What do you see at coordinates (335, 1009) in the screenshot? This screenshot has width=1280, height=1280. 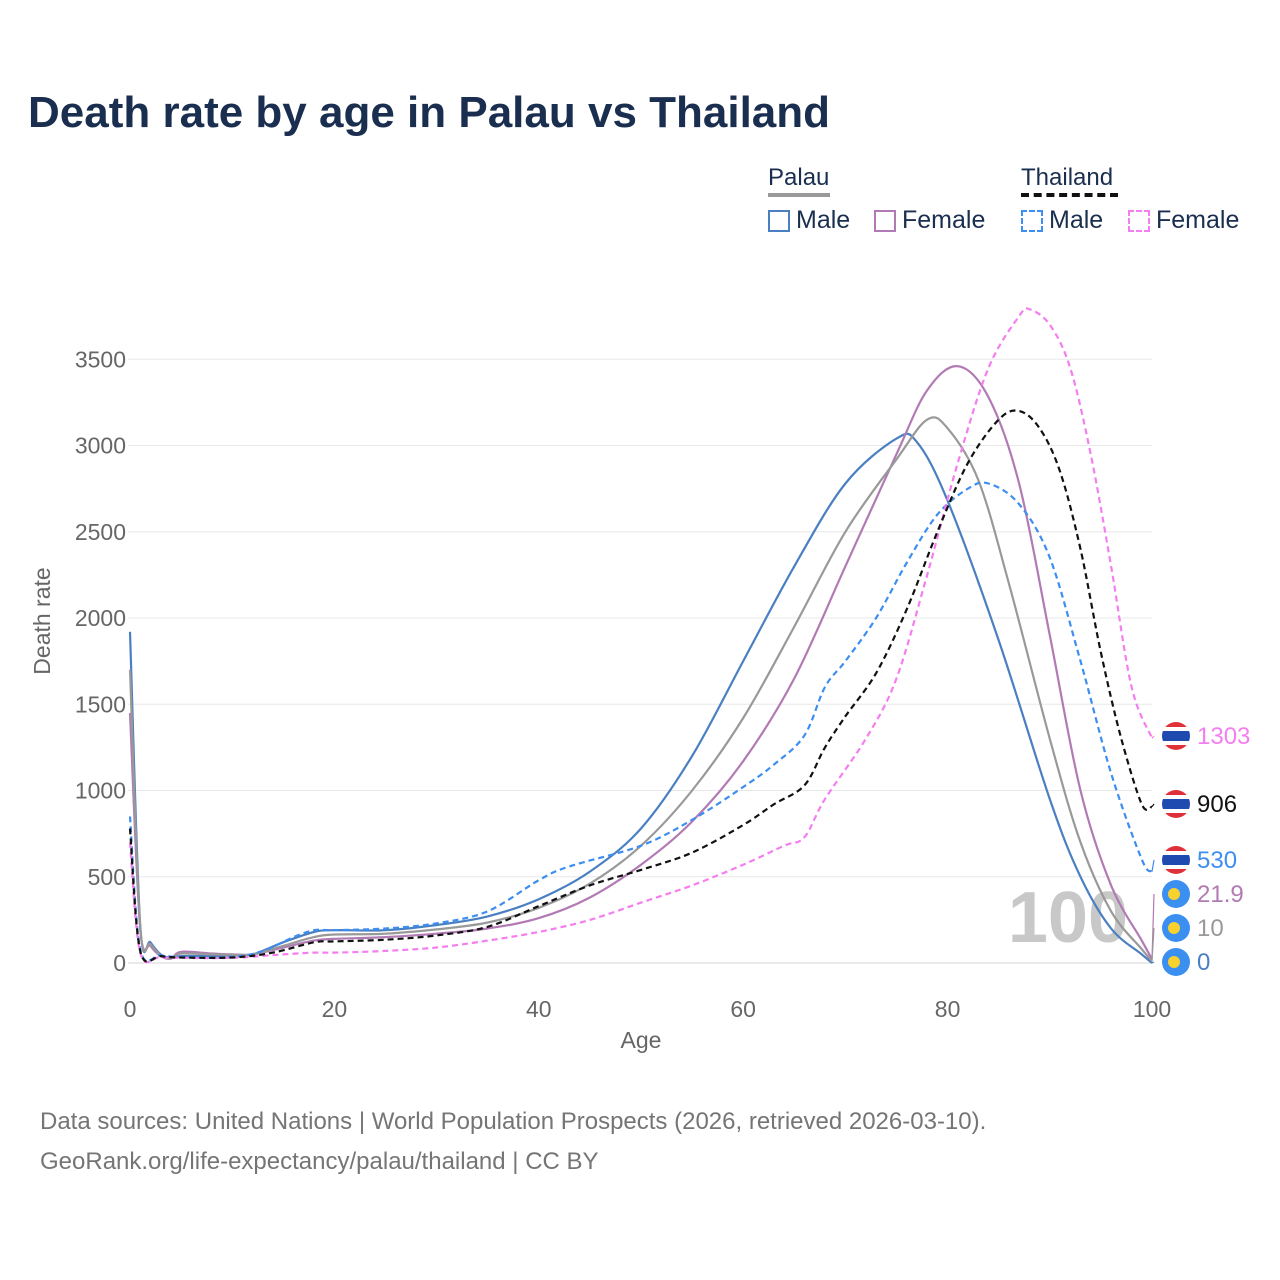 I see `x-tick-label: 20` at bounding box center [335, 1009].